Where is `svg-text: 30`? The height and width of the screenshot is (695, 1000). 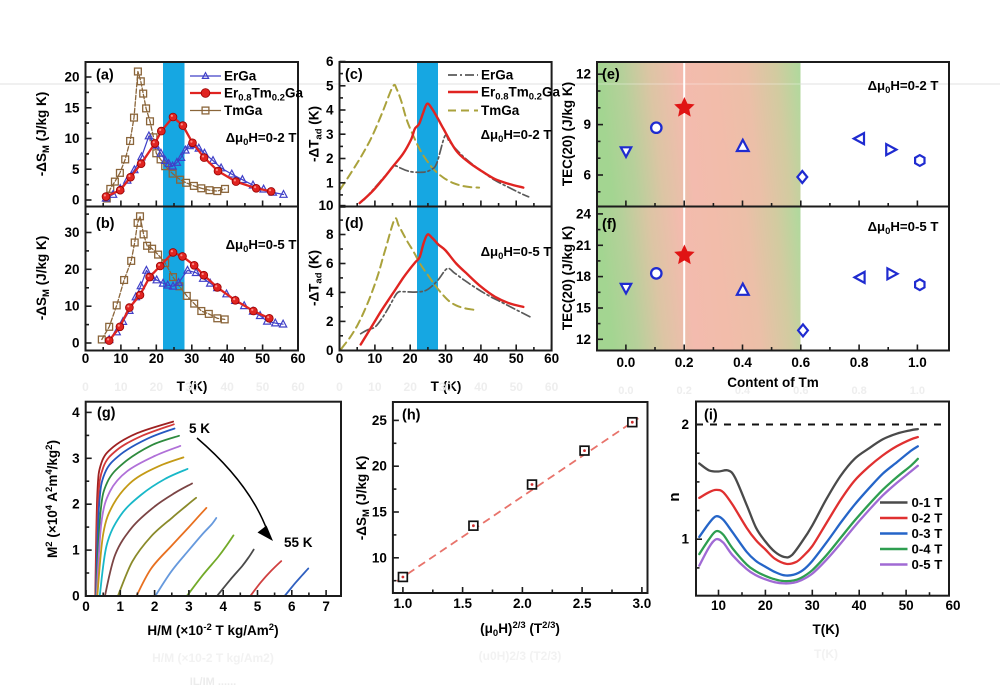 svg-text: 30 is located at coordinates (445, 358).